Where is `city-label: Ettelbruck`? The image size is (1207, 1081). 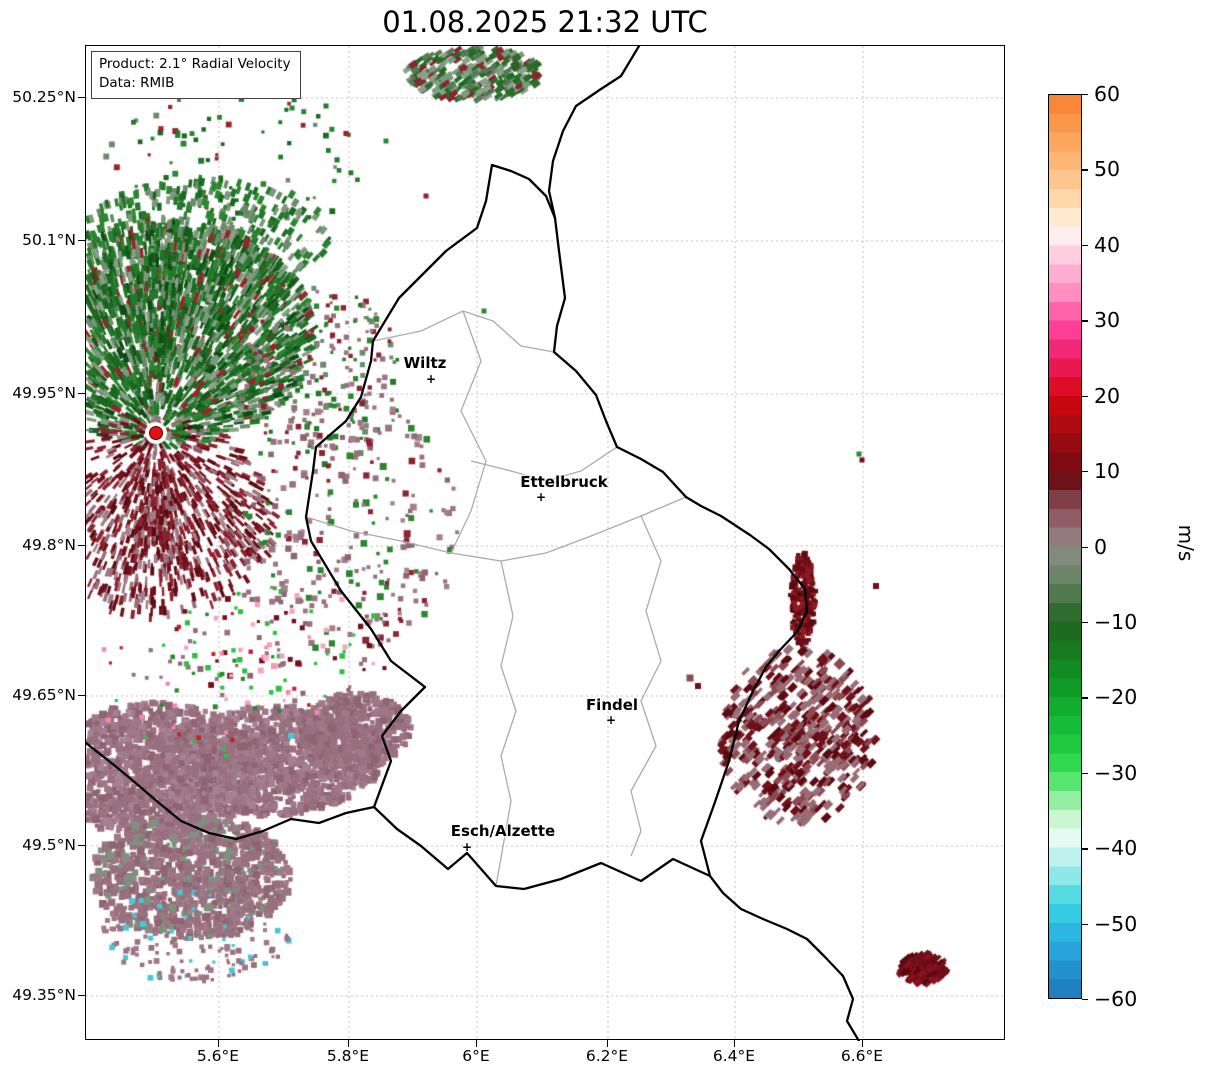 city-label: Ettelbruck is located at coordinates (564, 482).